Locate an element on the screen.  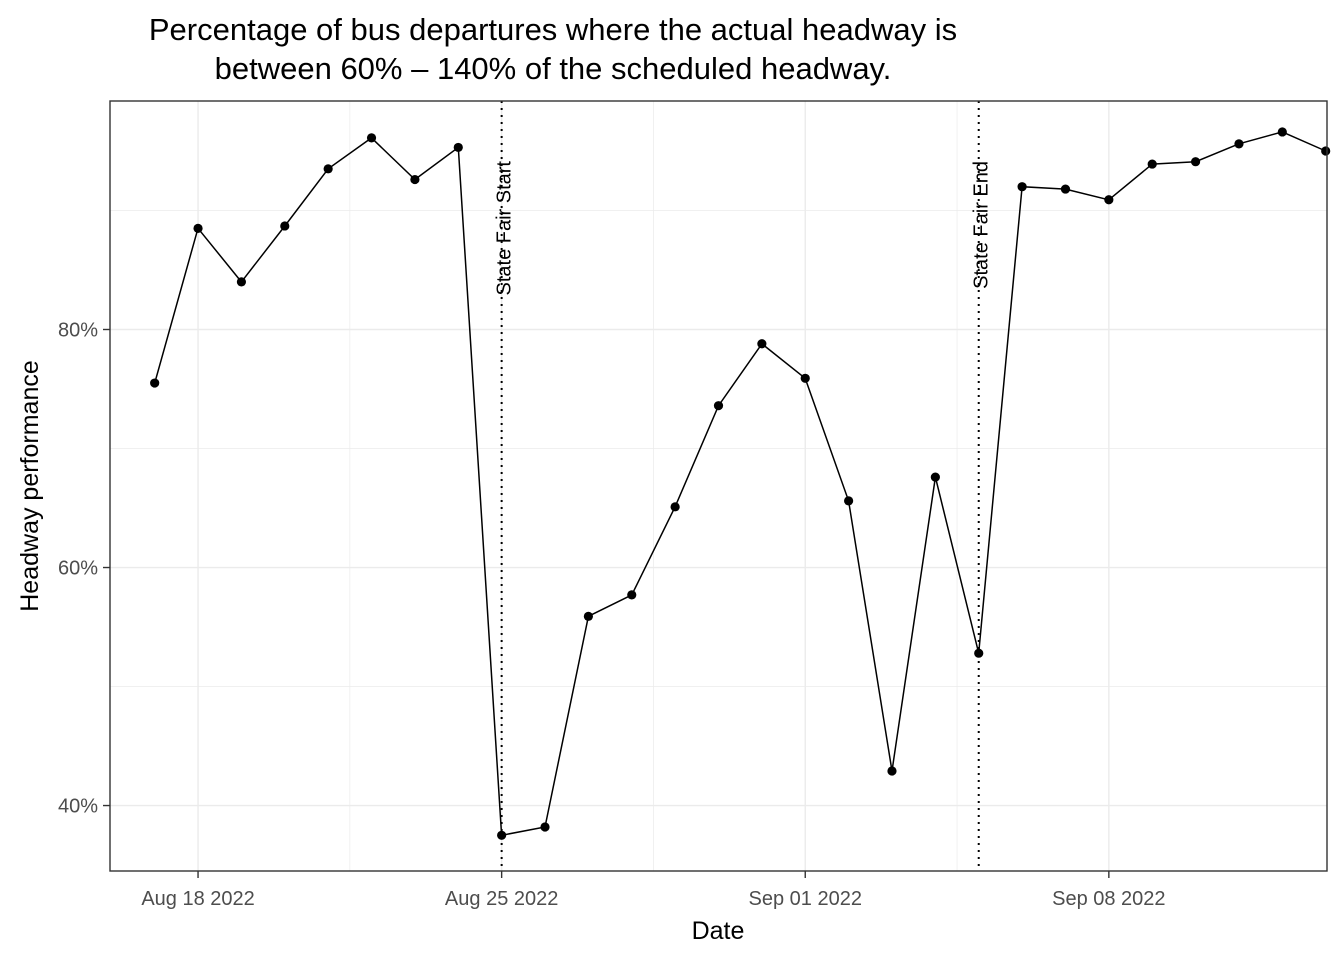
y-tick-label-0: 40% is located at coordinates (78, 807).